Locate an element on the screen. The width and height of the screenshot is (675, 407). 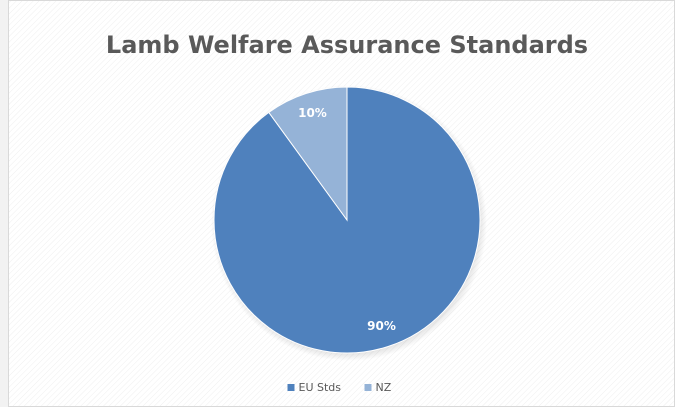
legend-label: NZ is located at coordinates (384, 387).